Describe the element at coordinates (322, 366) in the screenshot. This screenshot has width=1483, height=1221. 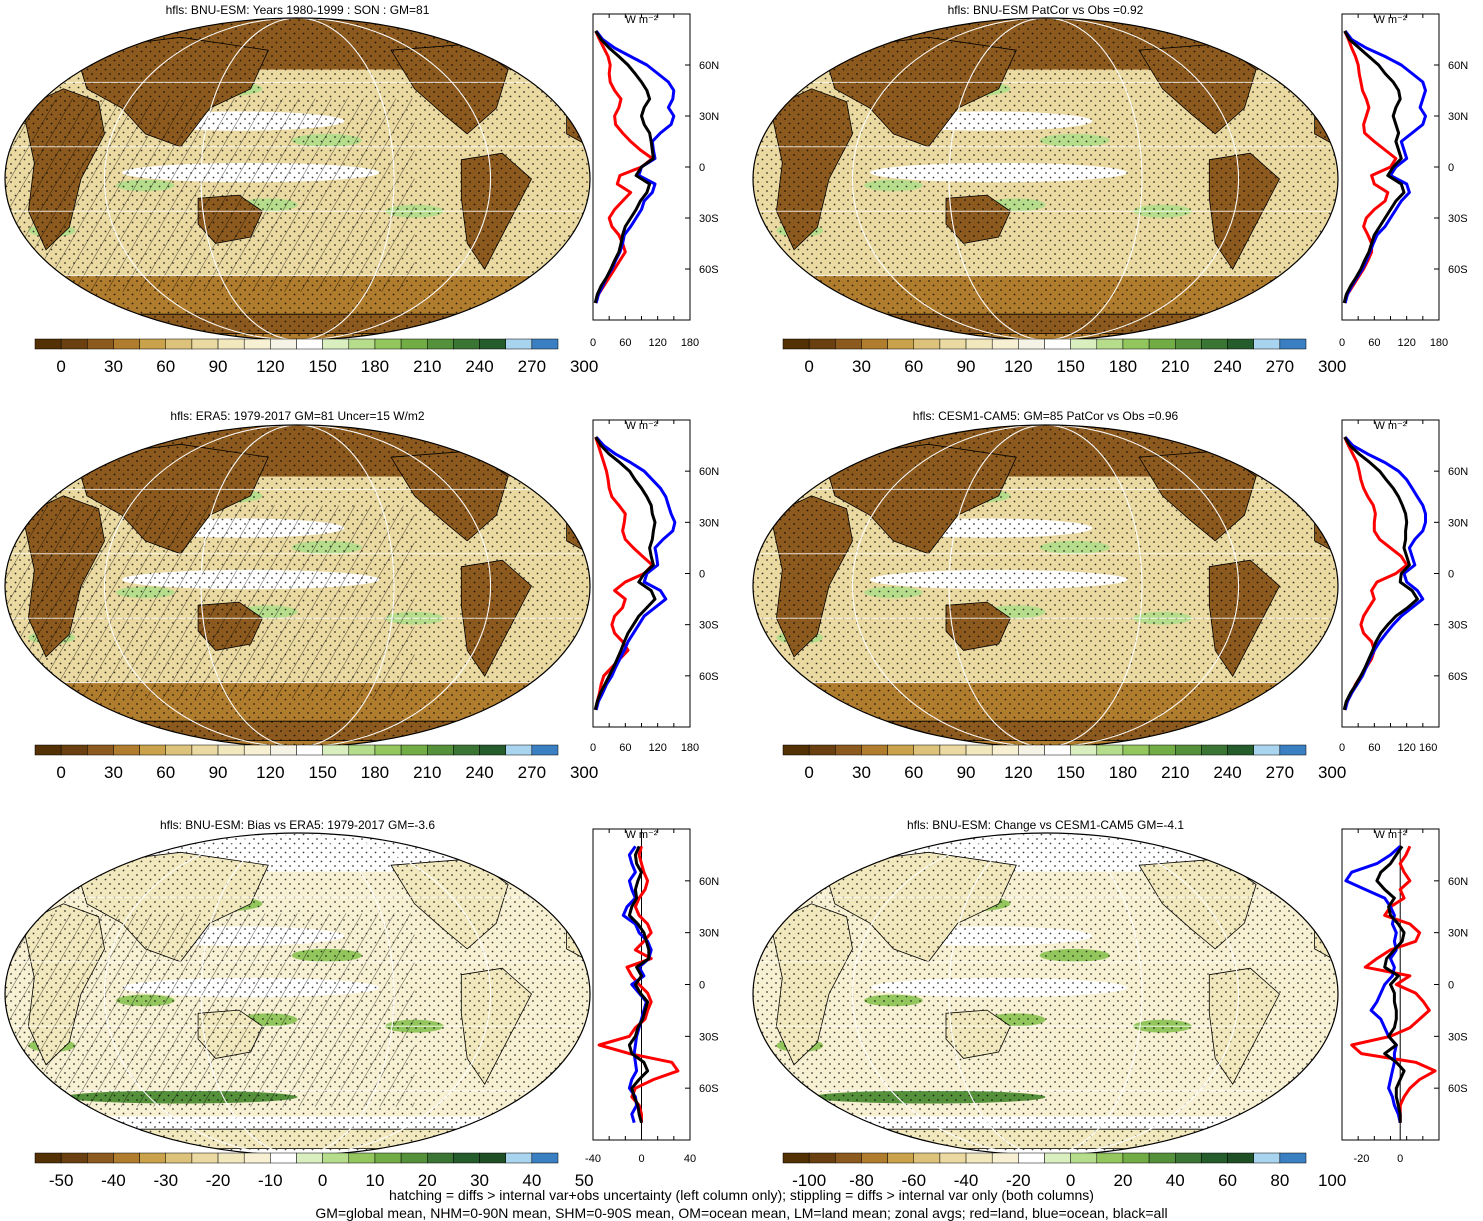
I see `colorbar-label: 150` at that location.